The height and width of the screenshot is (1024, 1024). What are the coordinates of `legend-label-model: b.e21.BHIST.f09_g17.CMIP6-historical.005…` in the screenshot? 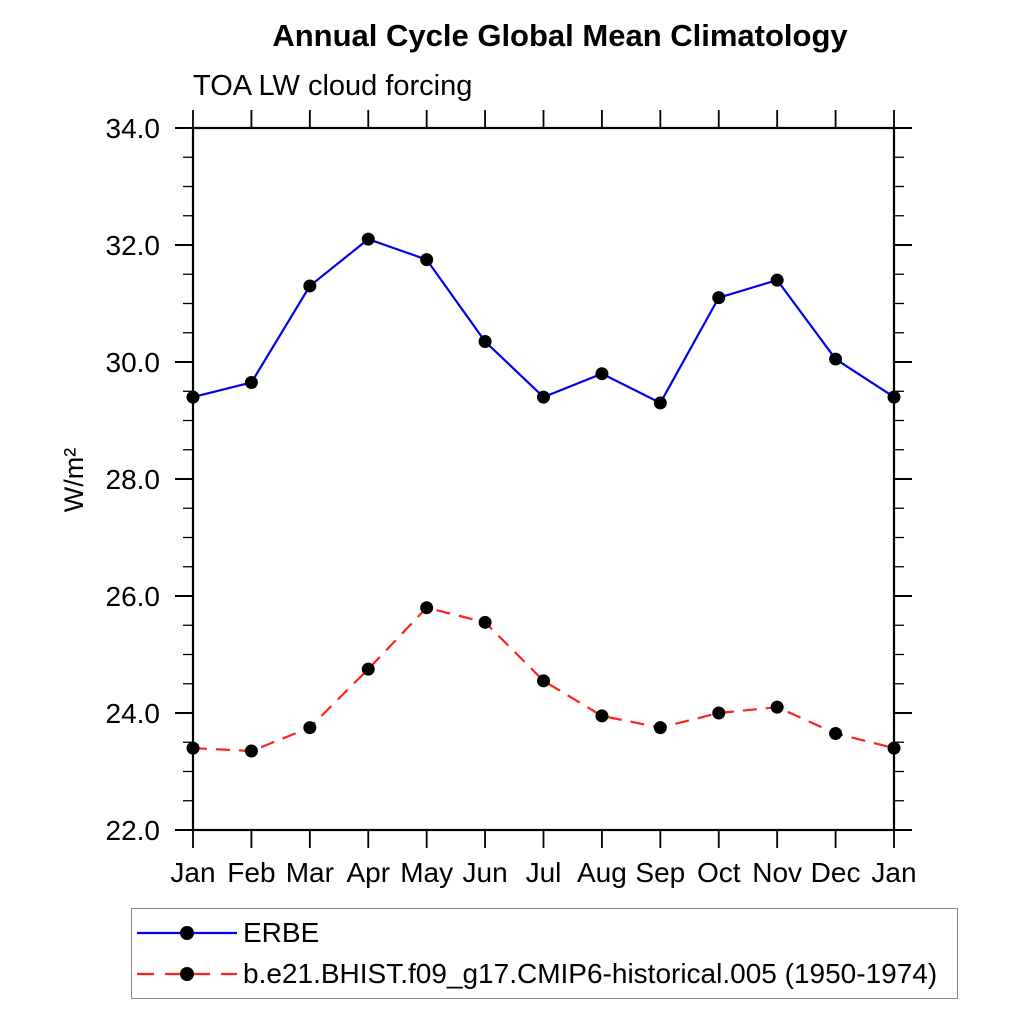 It's located at (590, 974).